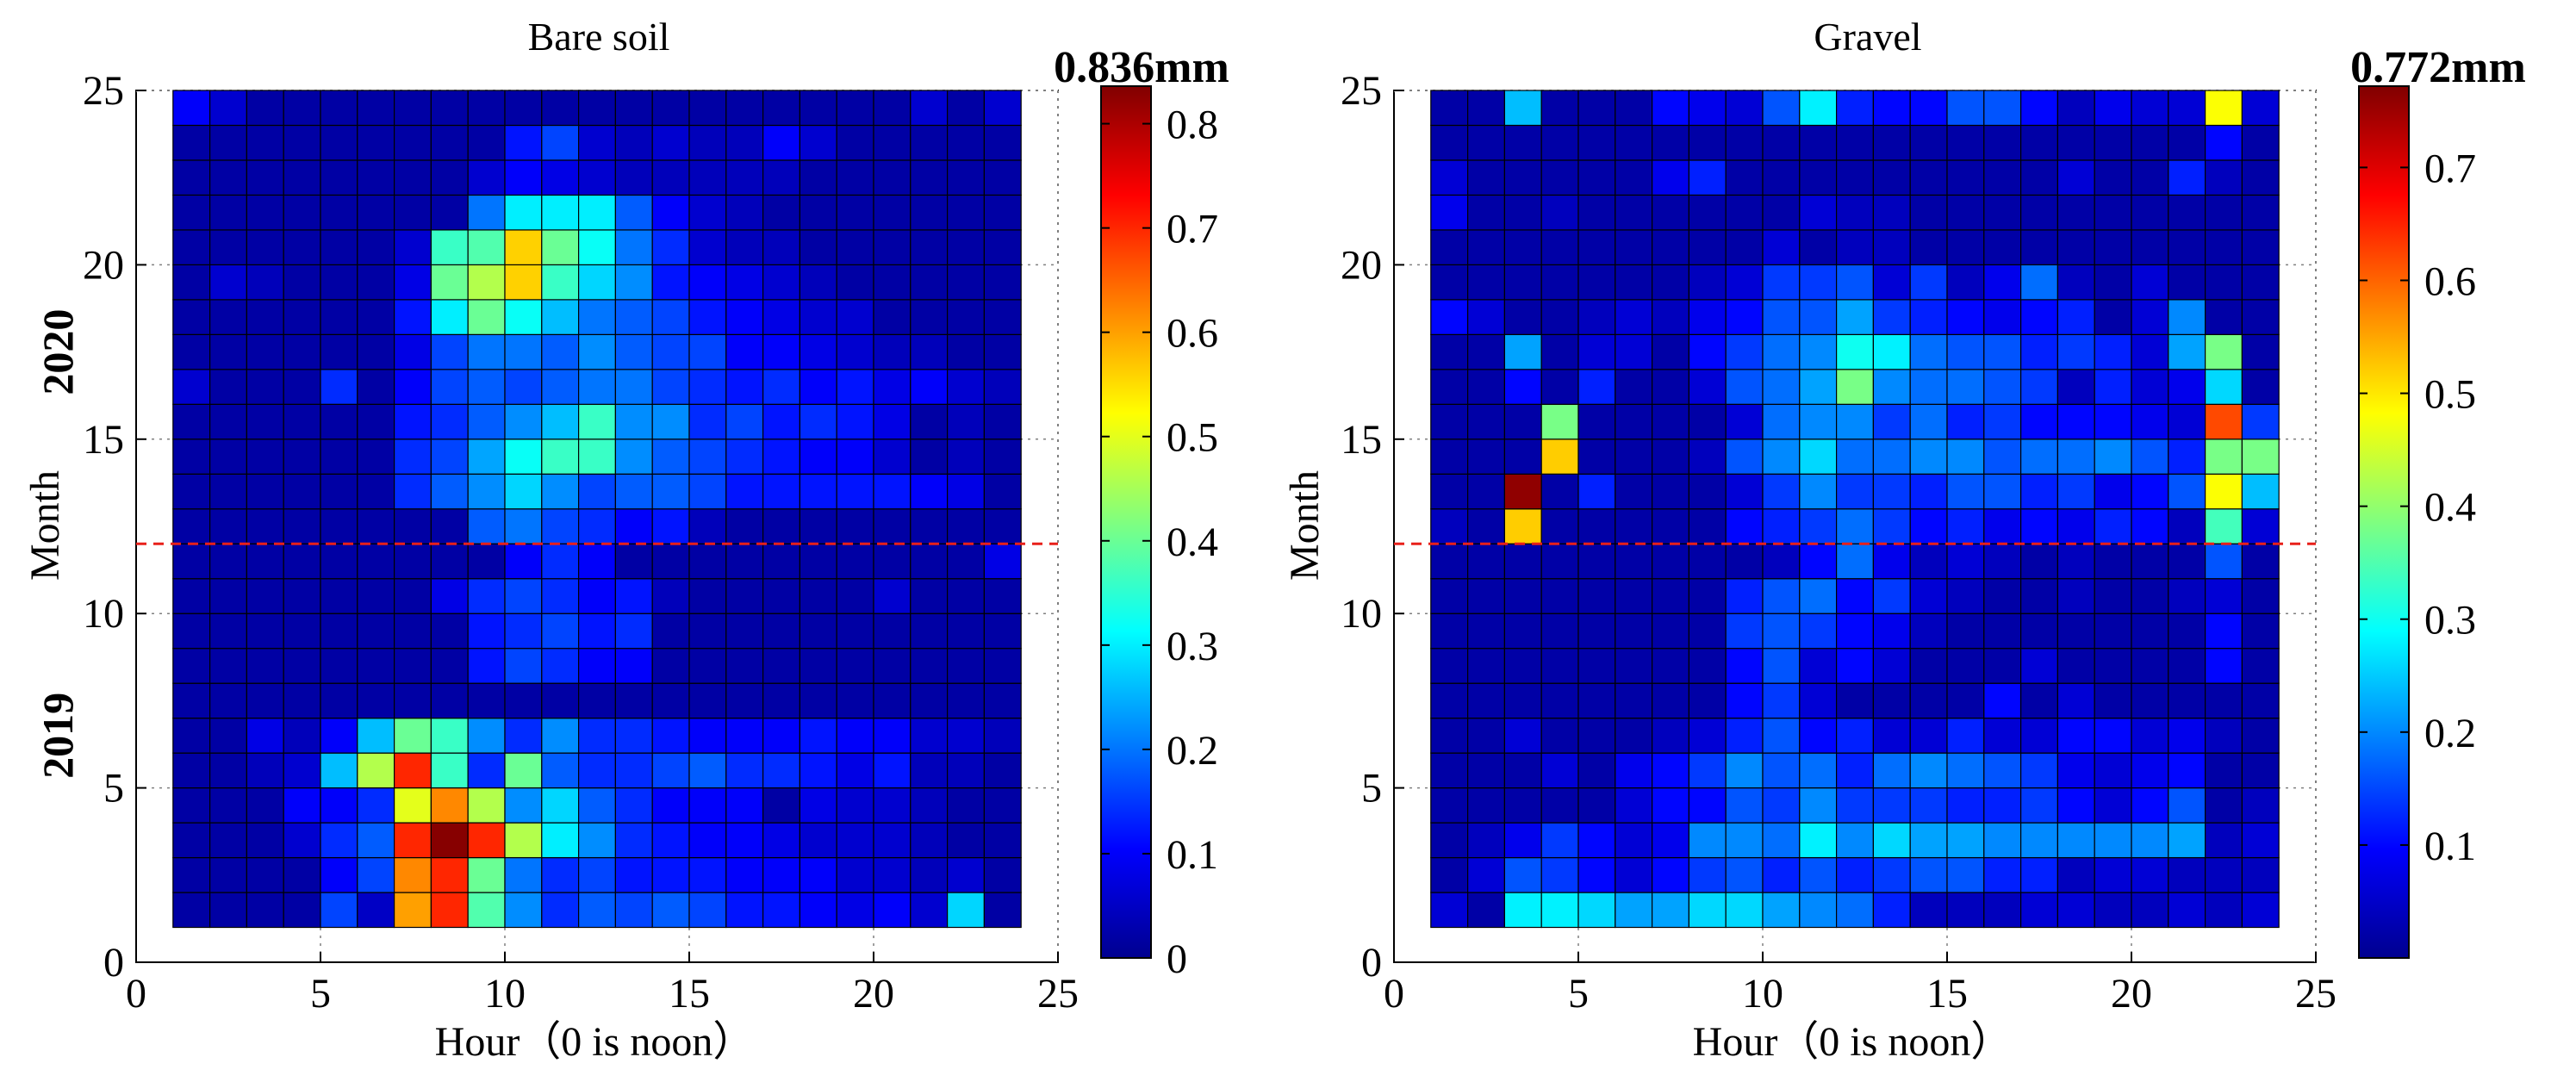 The image size is (2576, 1082). What do you see at coordinates (104, 265) in the screenshot?
I see `y-tick-label: 20` at bounding box center [104, 265].